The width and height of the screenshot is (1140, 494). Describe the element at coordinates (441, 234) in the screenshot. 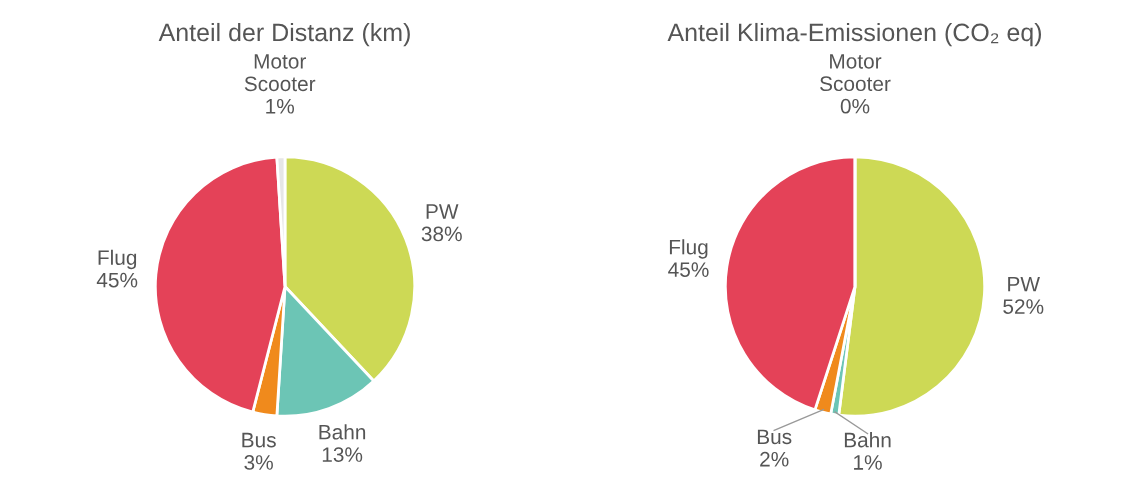

I see `data-label: 38%` at that location.